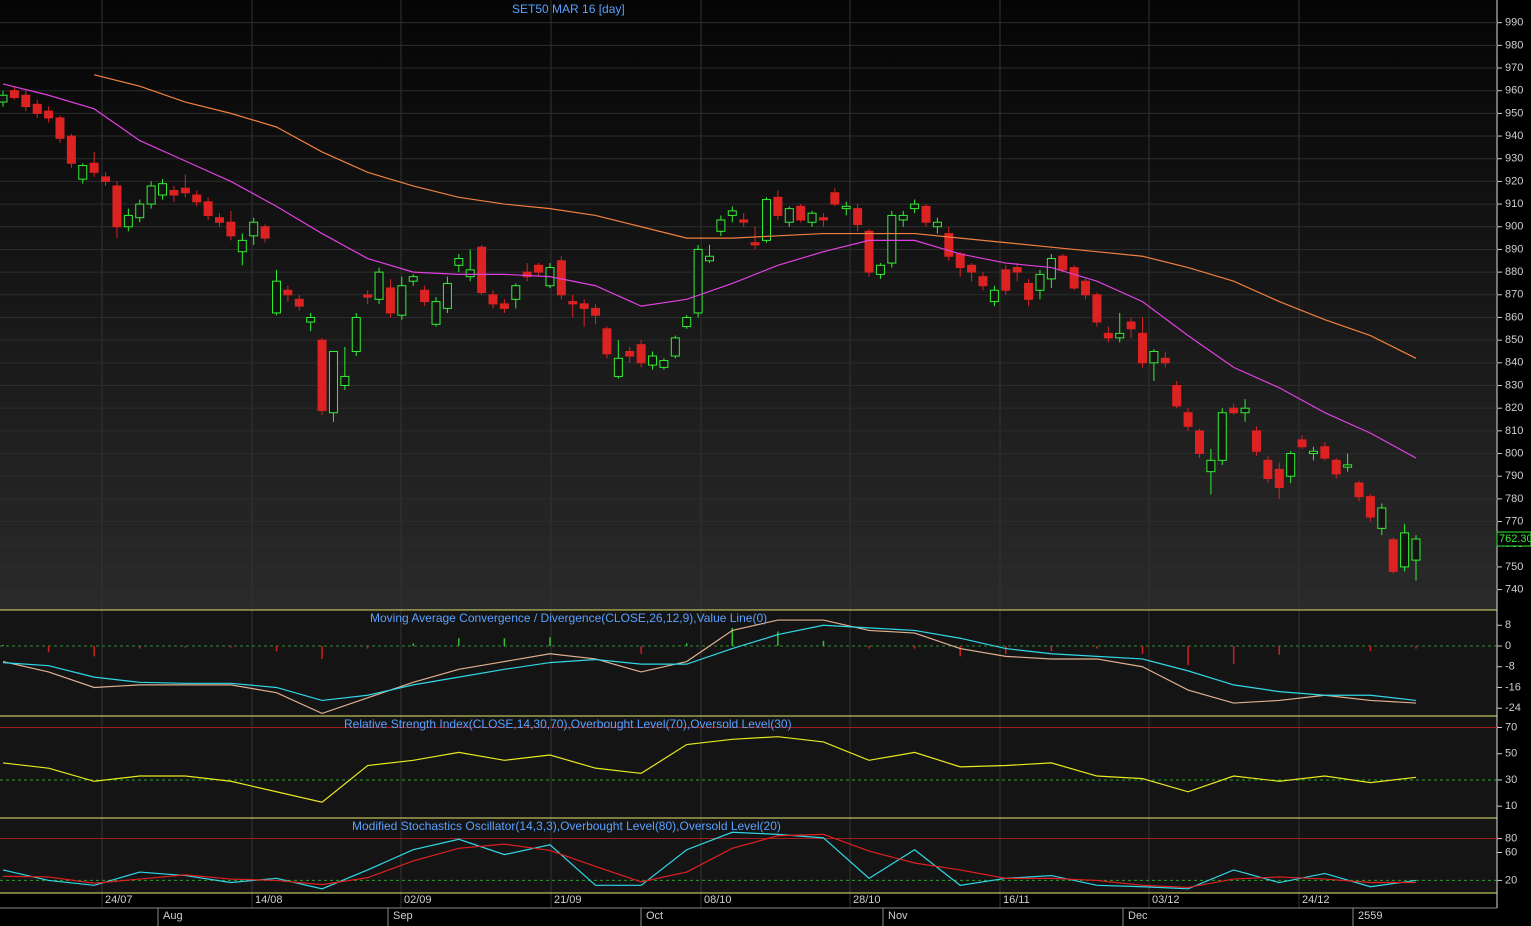 This screenshot has height=926, width=1531. Describe the element at coordinates (1514, 181) in the screenshot. I see `y-tick-label: 920` at that location.